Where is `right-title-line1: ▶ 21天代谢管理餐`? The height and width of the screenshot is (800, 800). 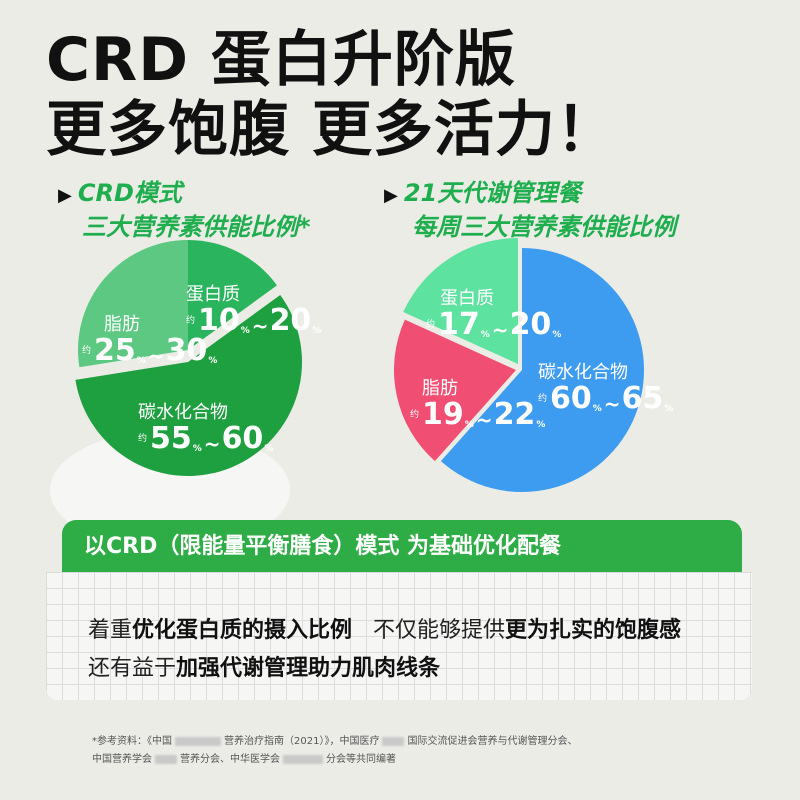
right-title-line1: ▶ 21天代谢管理餐 is located at coordinates (483, 193).